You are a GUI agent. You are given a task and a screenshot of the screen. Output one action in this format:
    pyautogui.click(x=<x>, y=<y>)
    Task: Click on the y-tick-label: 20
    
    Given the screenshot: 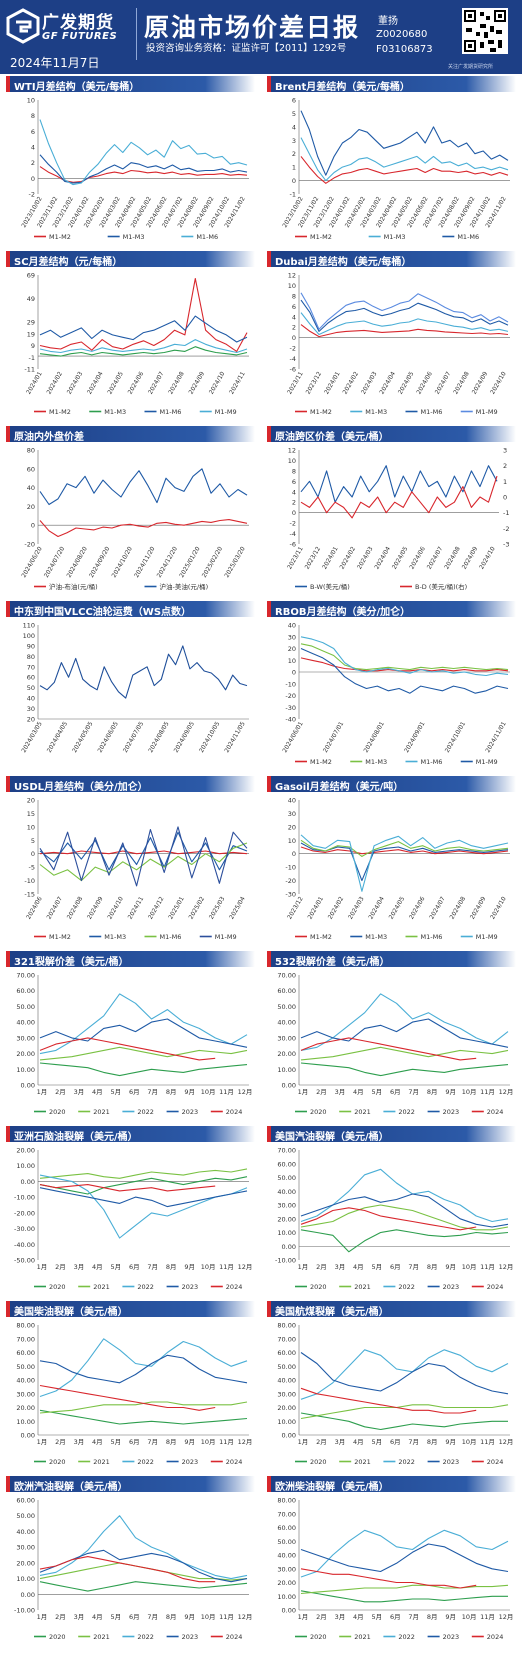 What is the action you would take?
    pyautogui.click(x=292, y=827)
    